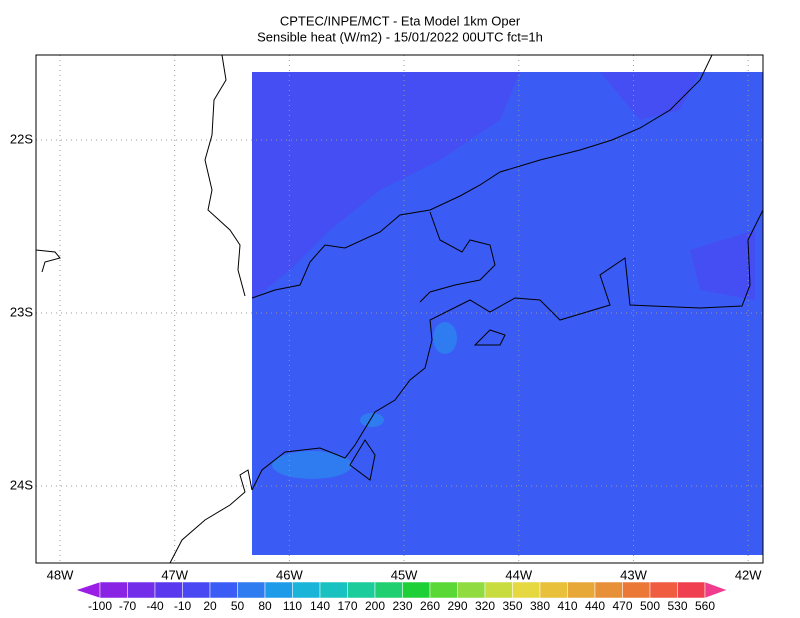 The image size is (800, 618). What do you see at coordinates (100, 606) in the screenshot?
I see `colorbar-label: -100` at bounding box center [100, 606].